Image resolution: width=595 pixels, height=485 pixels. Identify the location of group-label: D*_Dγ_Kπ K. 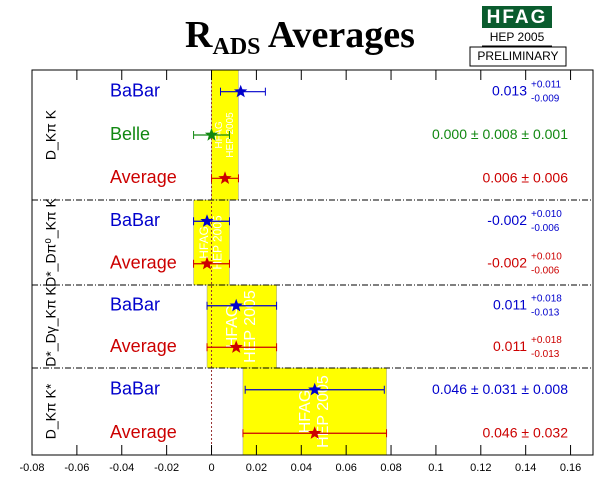
(51, 326).